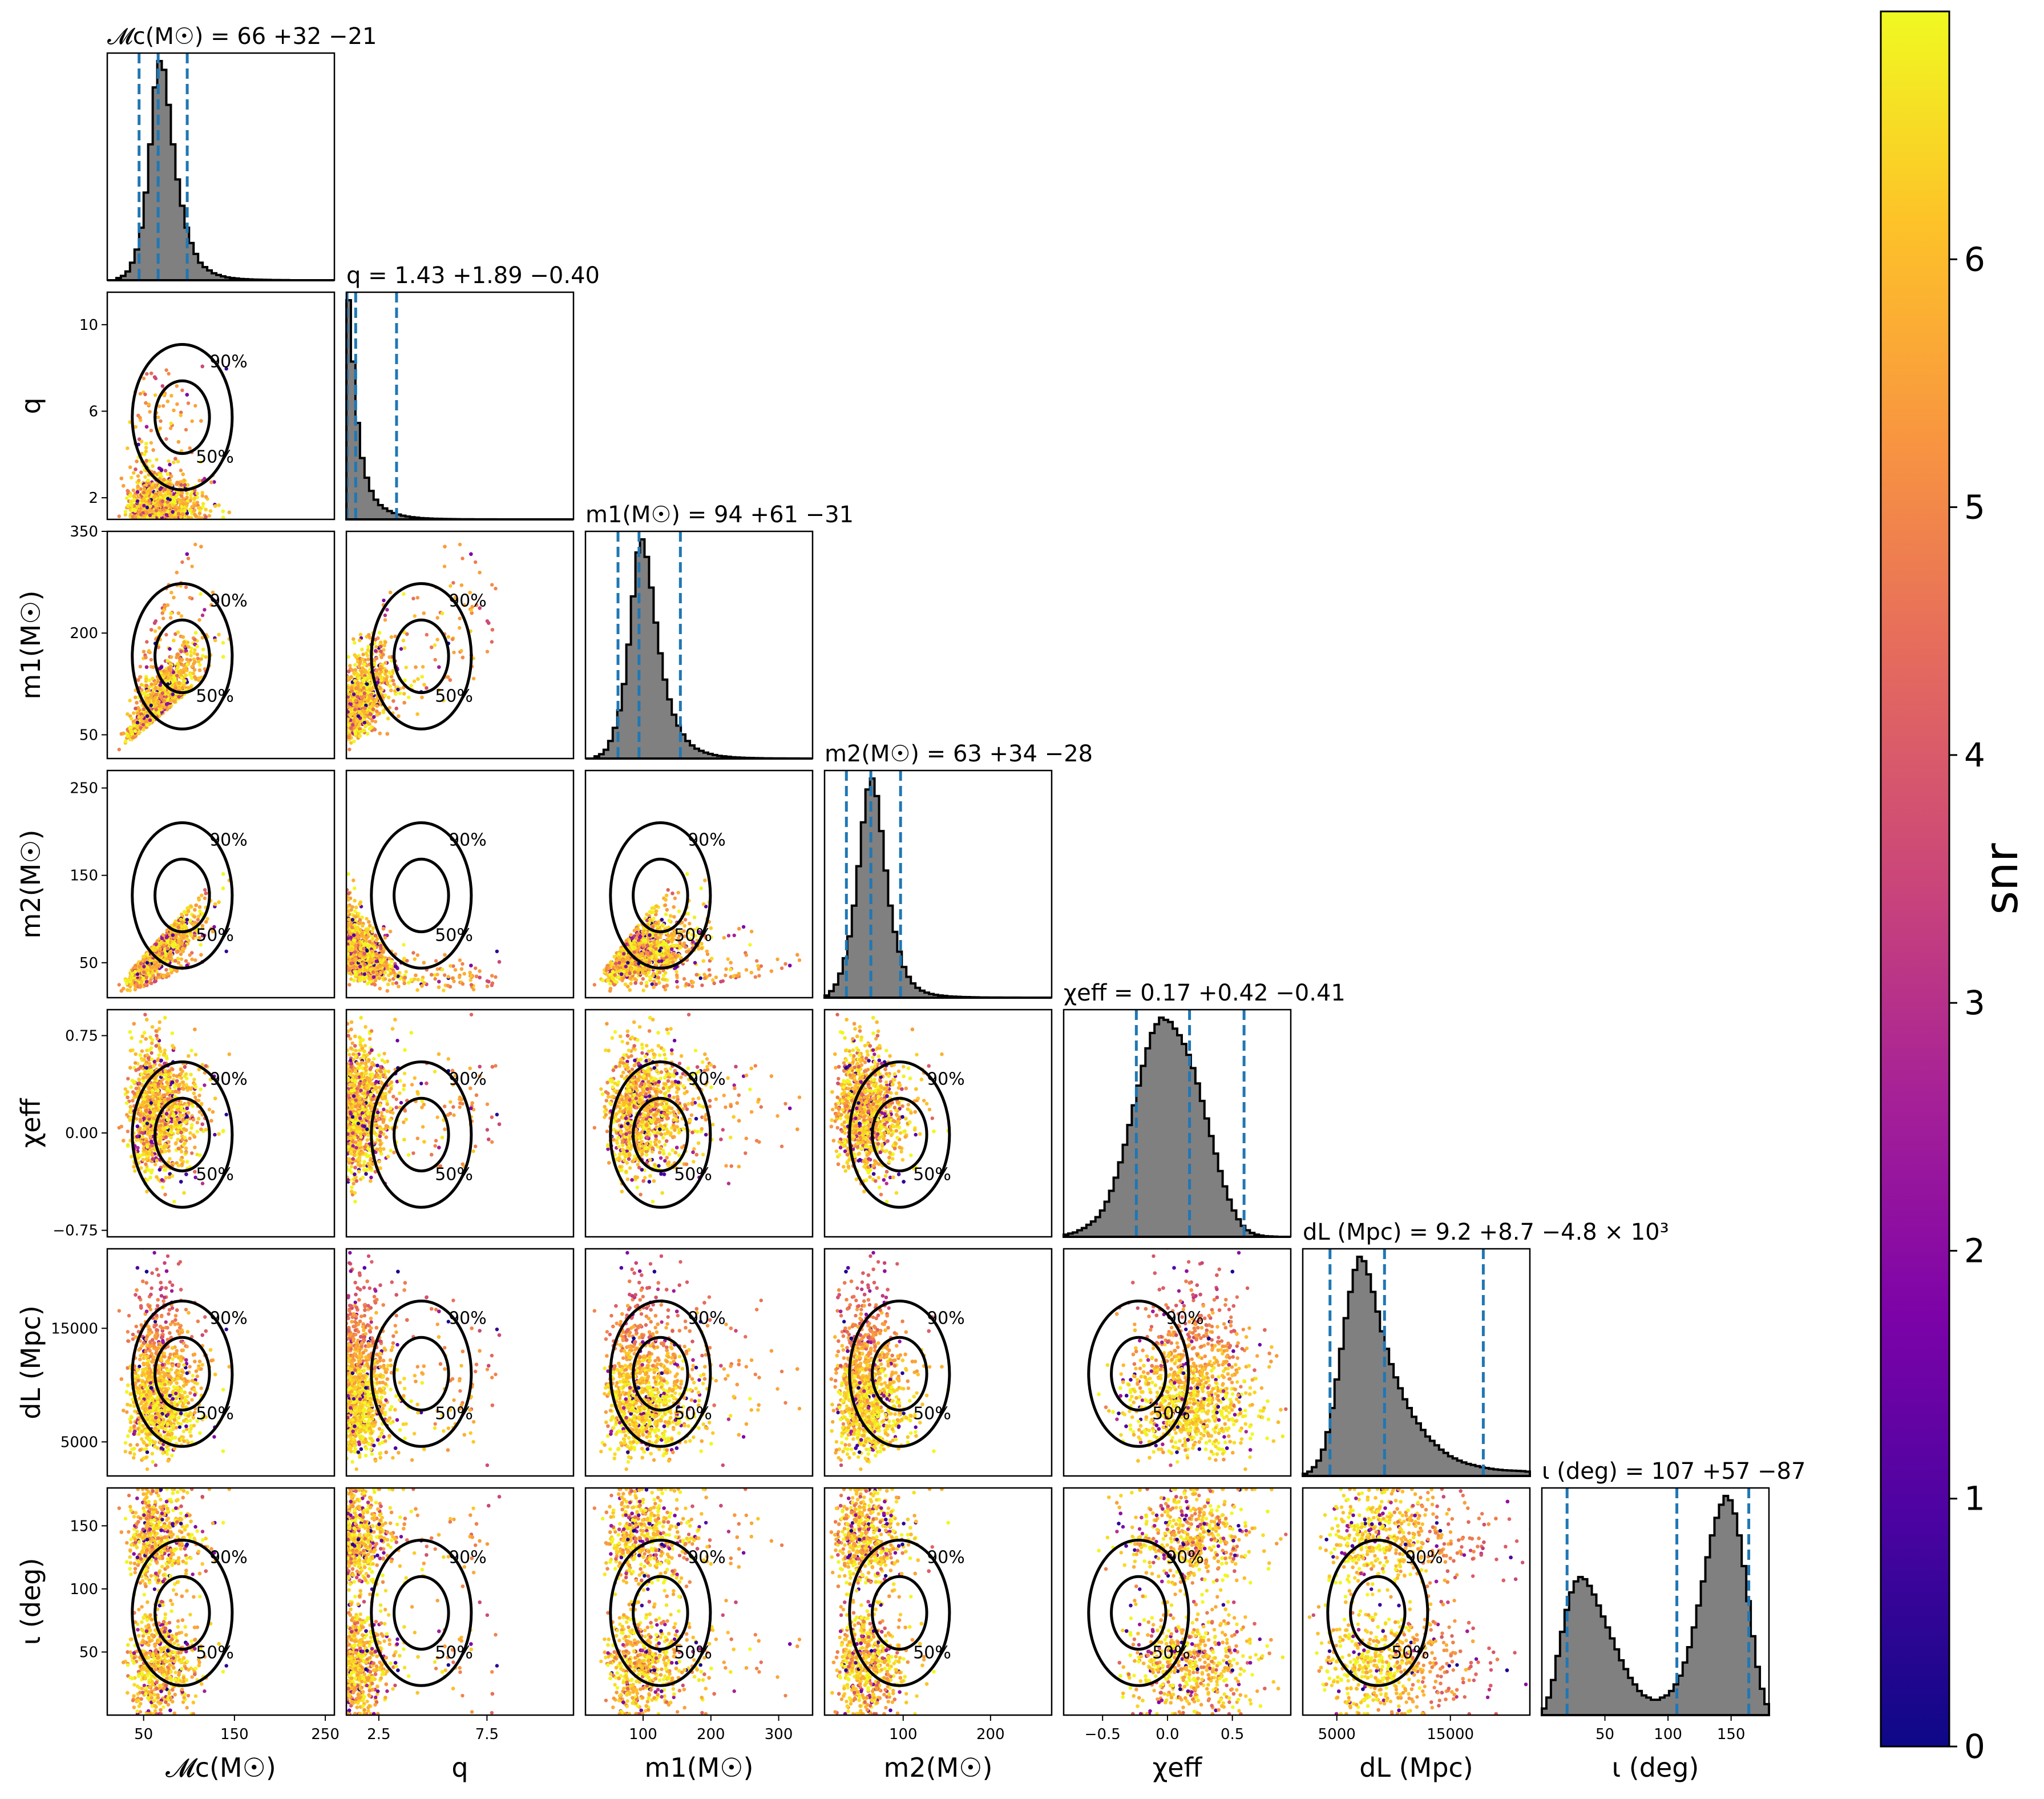 The image size is (2044, 1799). Describe the element at coordinates (228, 362) in the screenshot. I see `contour-label-90: 90%` at that location.